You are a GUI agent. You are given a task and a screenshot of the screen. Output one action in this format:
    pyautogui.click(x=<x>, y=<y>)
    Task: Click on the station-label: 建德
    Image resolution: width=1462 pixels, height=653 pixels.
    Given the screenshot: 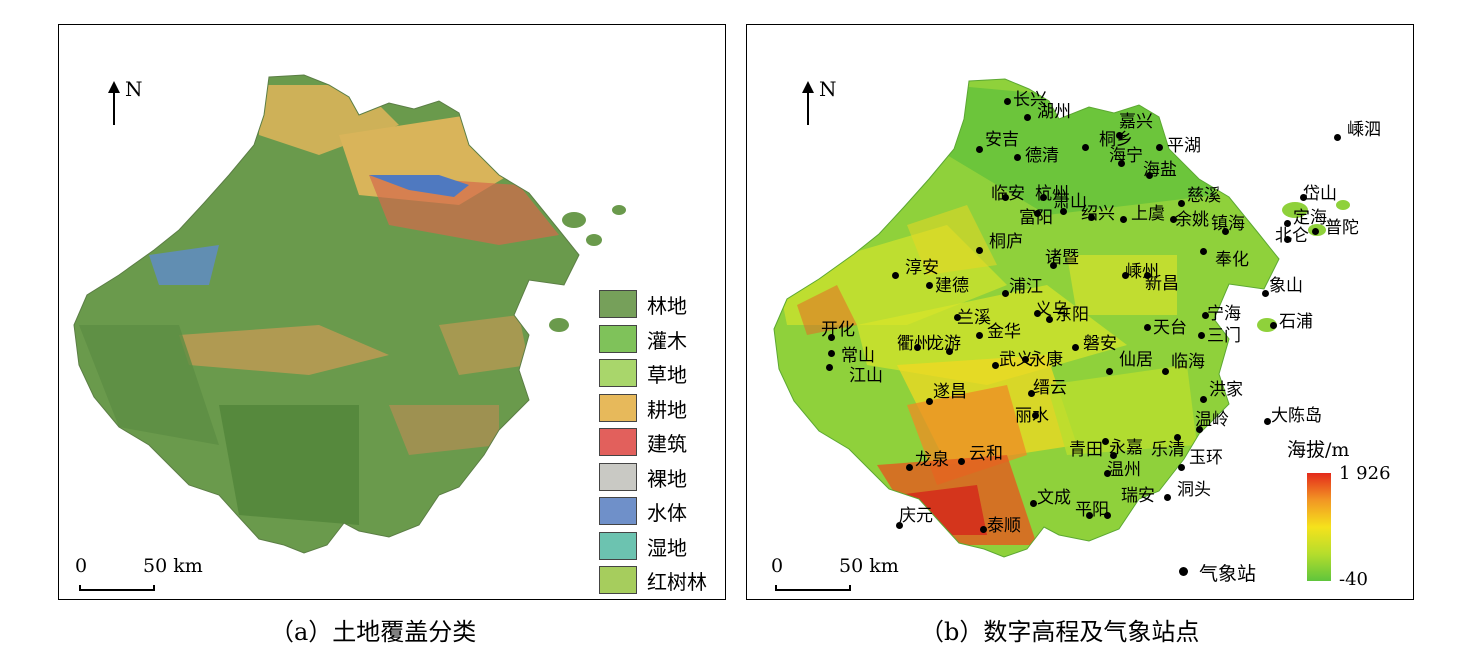 What is the action you would take?
    pyautogui.click(x=952, y=286)
    